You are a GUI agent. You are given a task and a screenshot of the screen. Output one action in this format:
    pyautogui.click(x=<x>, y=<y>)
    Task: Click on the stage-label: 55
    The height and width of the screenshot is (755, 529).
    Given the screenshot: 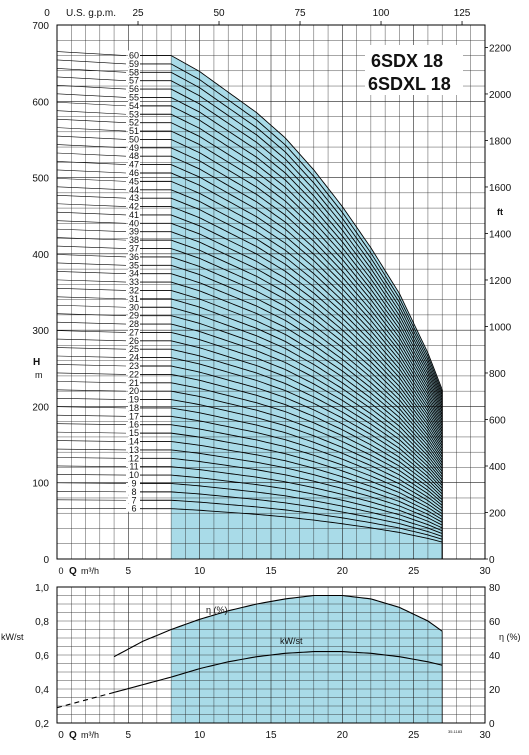 What is the action you would take?
    pyautogui.click(x=134, y=97)
    